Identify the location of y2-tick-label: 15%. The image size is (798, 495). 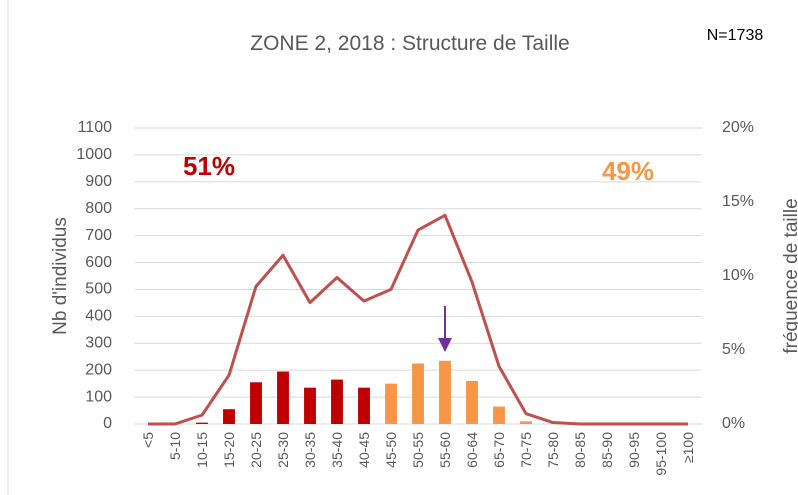
(738, 201).